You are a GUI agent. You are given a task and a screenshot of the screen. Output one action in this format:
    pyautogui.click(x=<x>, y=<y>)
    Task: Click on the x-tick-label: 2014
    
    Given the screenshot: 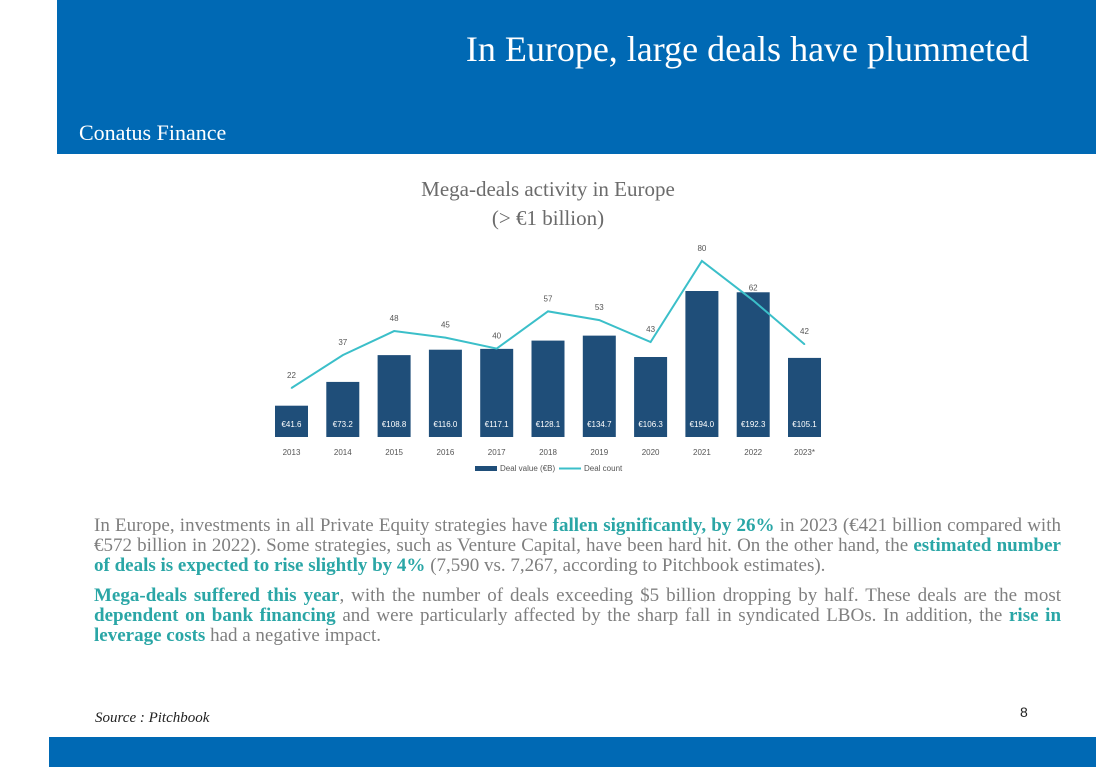 What is the action you would take?
    pyautogui.click(x=343, y=452)
    